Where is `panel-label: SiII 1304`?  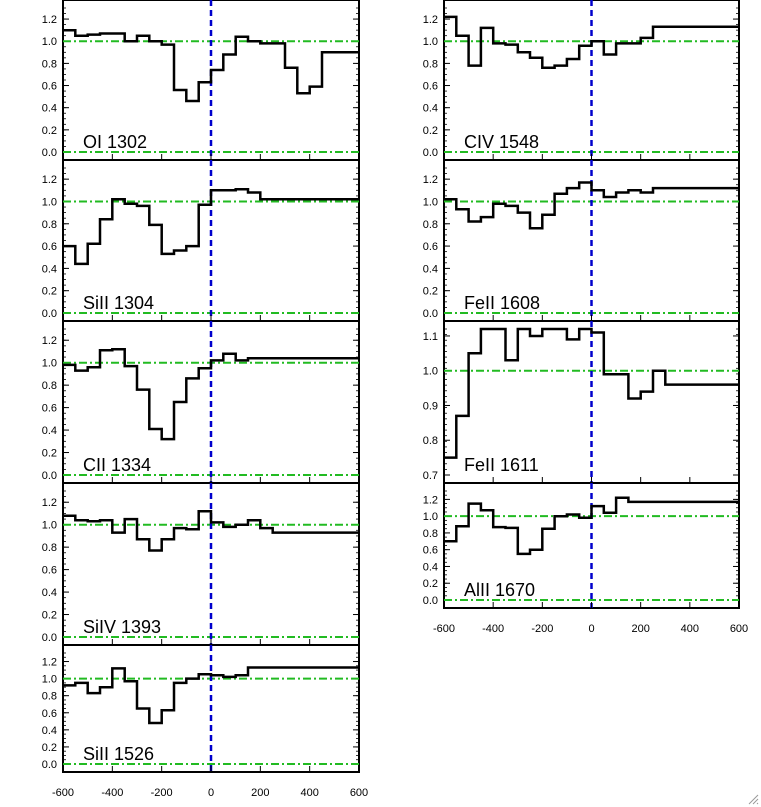 panel-label: SiII 1304 is located at coordinates (118, 303).